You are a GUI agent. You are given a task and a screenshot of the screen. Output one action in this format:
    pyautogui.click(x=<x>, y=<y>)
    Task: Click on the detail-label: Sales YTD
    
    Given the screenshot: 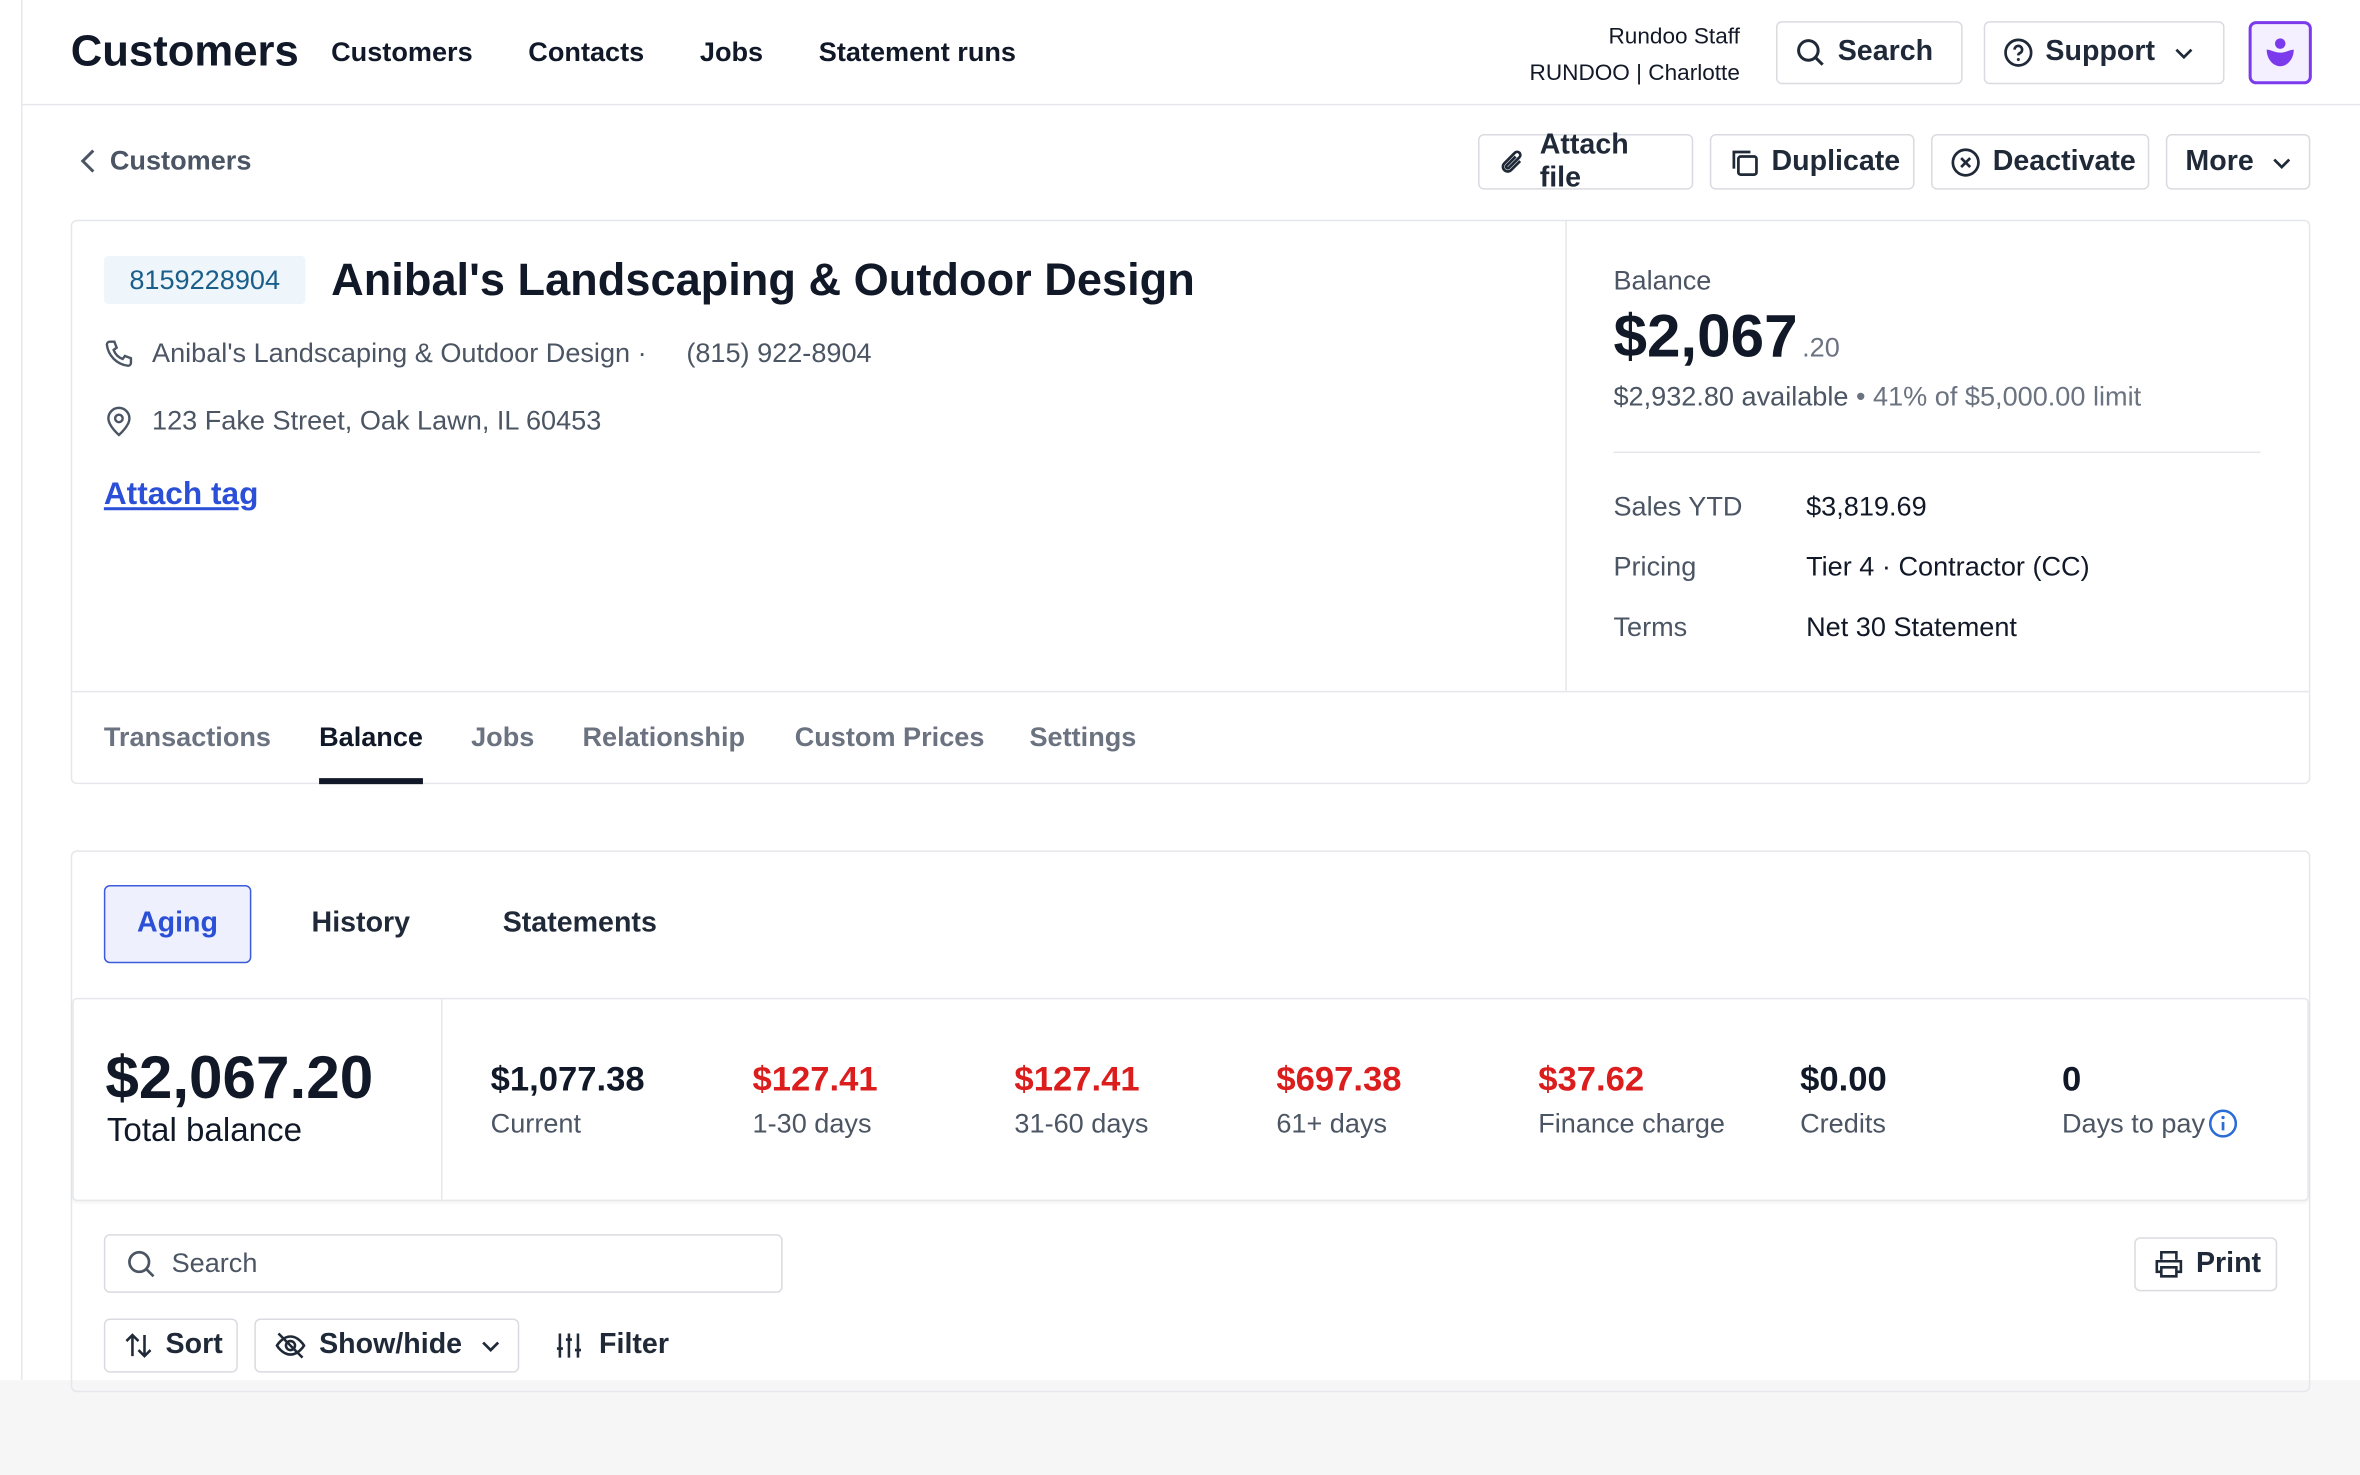 What is the action you would take?
    pyautogui.click(x=1678, y=506)
    